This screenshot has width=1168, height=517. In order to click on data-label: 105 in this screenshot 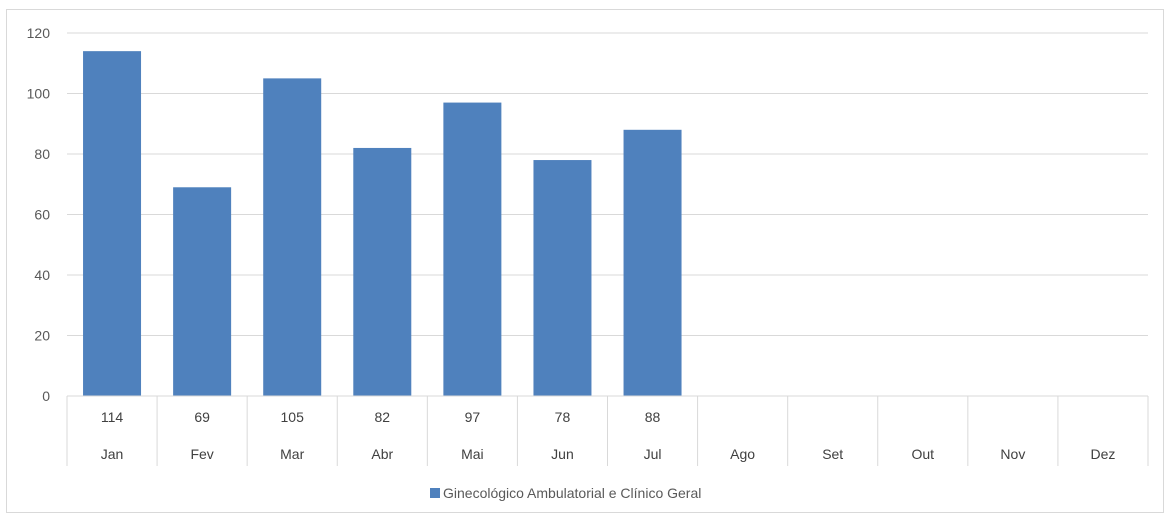, I will do `click(293, 417)`.